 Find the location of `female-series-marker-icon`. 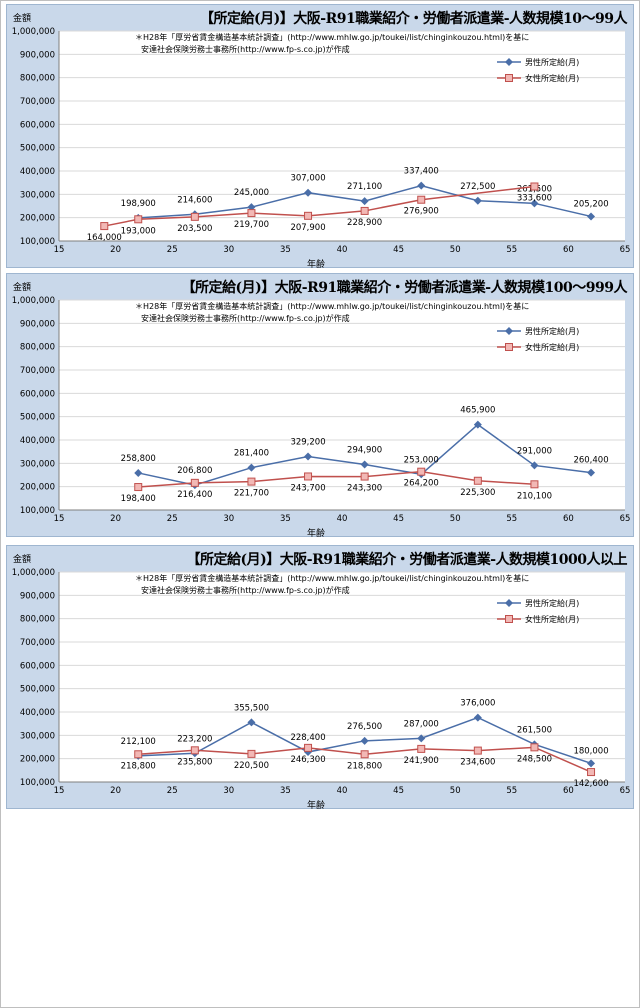

female-series-marker-icon is located at coordinates (509, 347).